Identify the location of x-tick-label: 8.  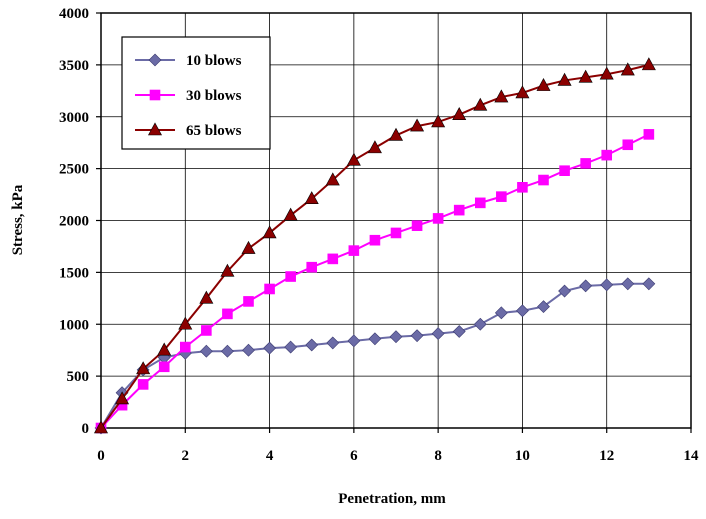
(438, 456).